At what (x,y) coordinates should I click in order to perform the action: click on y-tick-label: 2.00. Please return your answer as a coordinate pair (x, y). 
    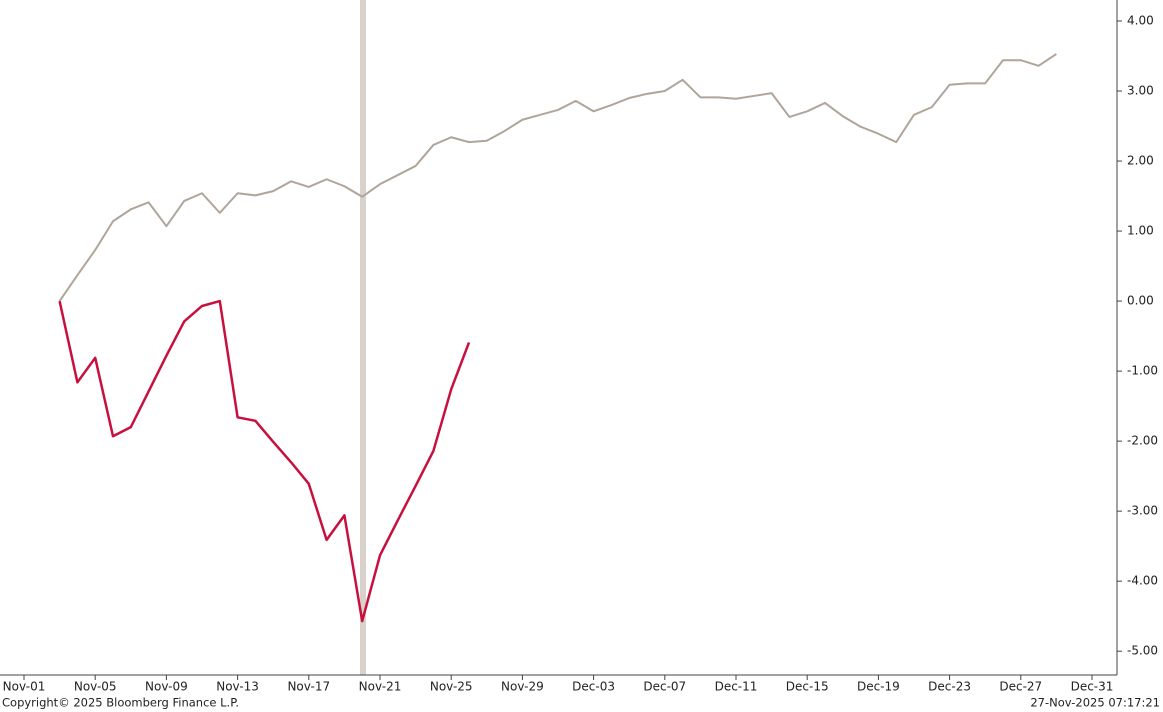
    Looking at the image, I should click on (1140, 161).